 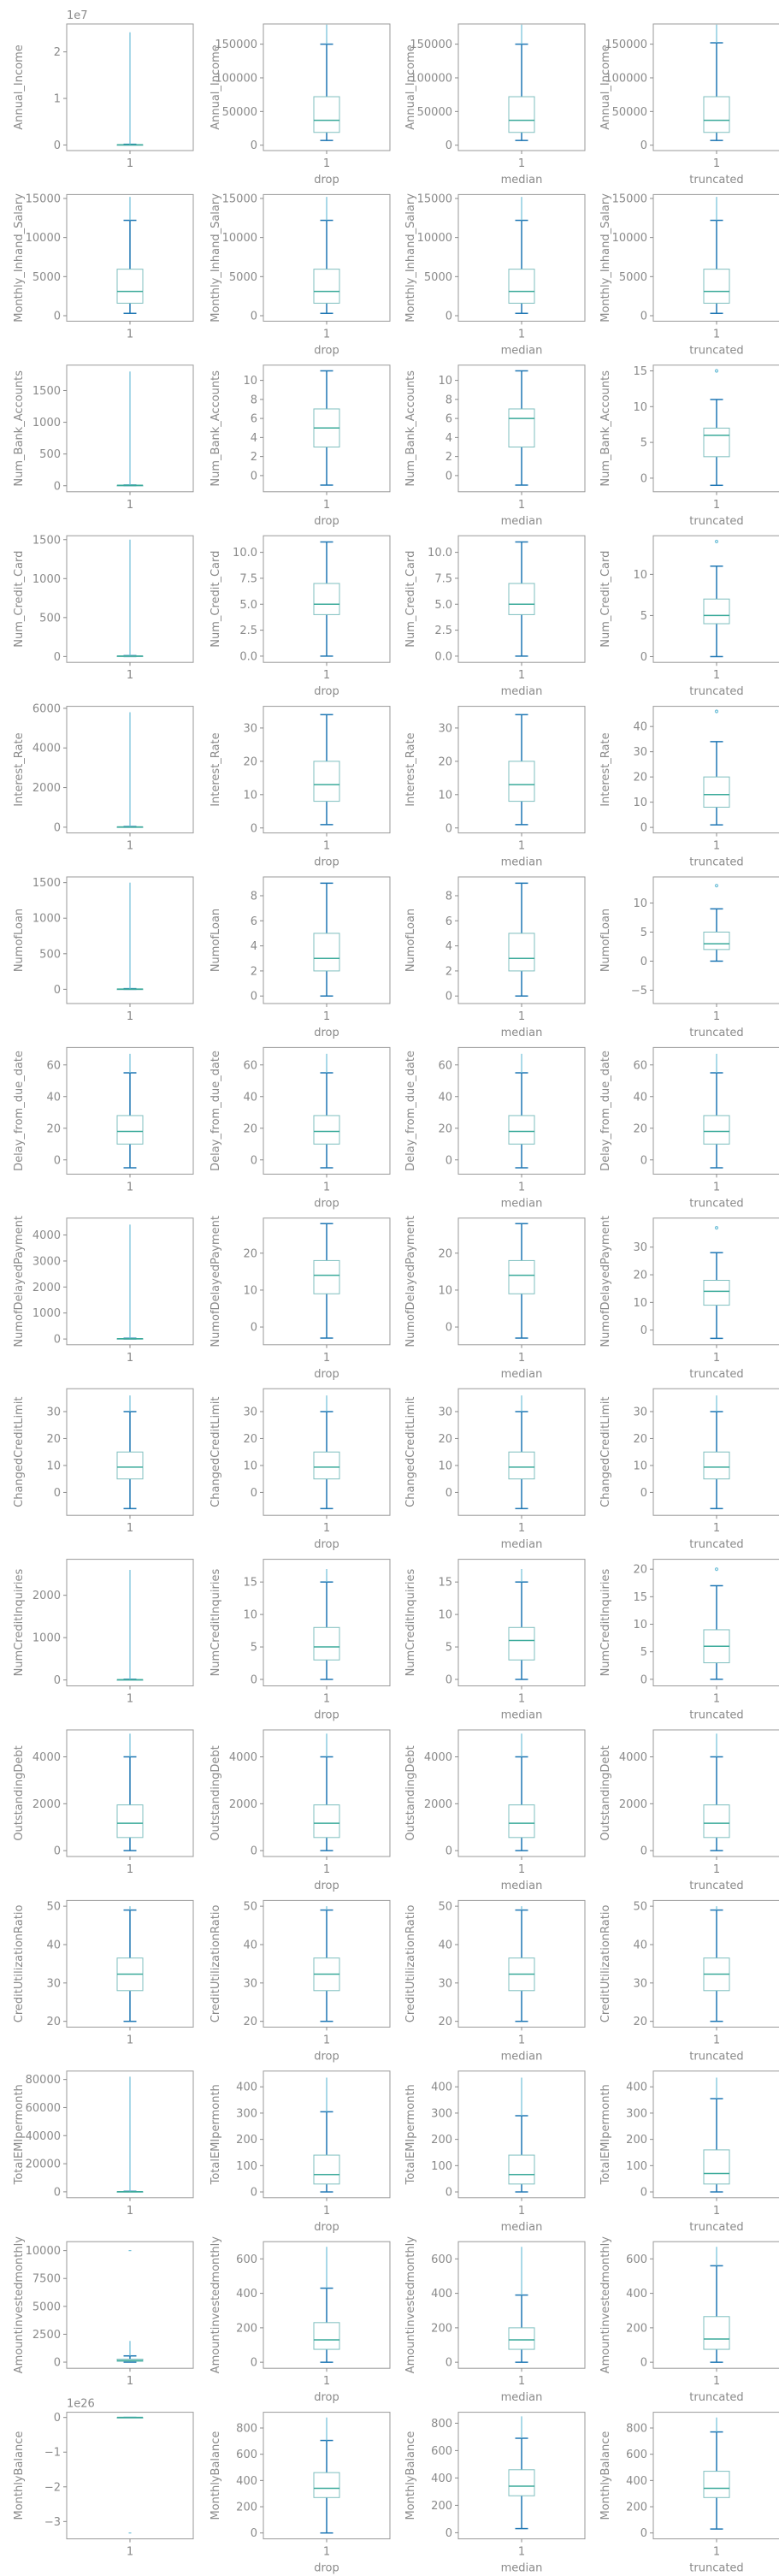 I want to click on y-tick-label: 600, so click(x=636, y=2455).